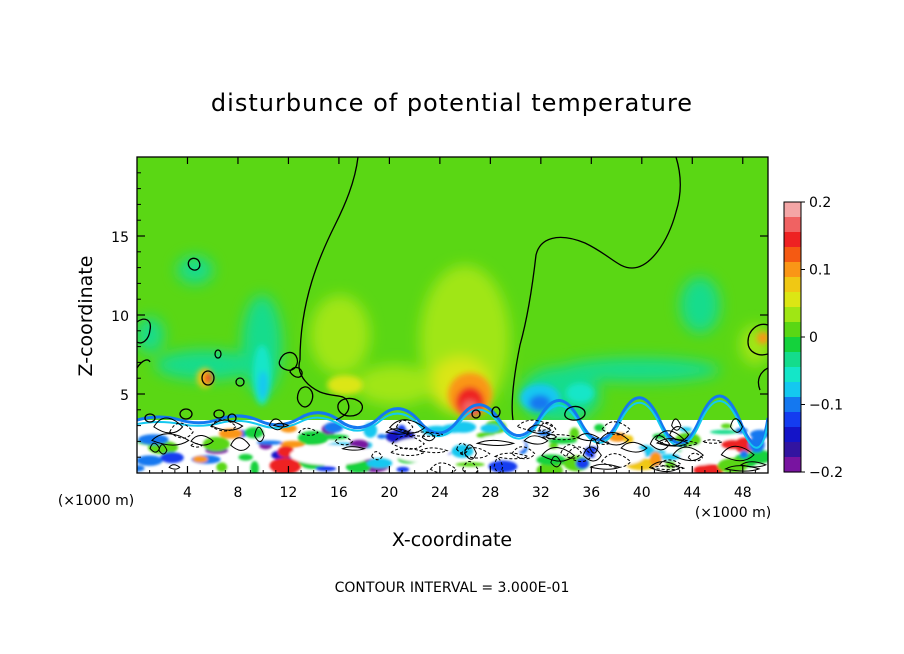 Image resolution: width=904 pixels, height=654 pixels. I want to click on x-tick-label: 24, so click(440, 493).